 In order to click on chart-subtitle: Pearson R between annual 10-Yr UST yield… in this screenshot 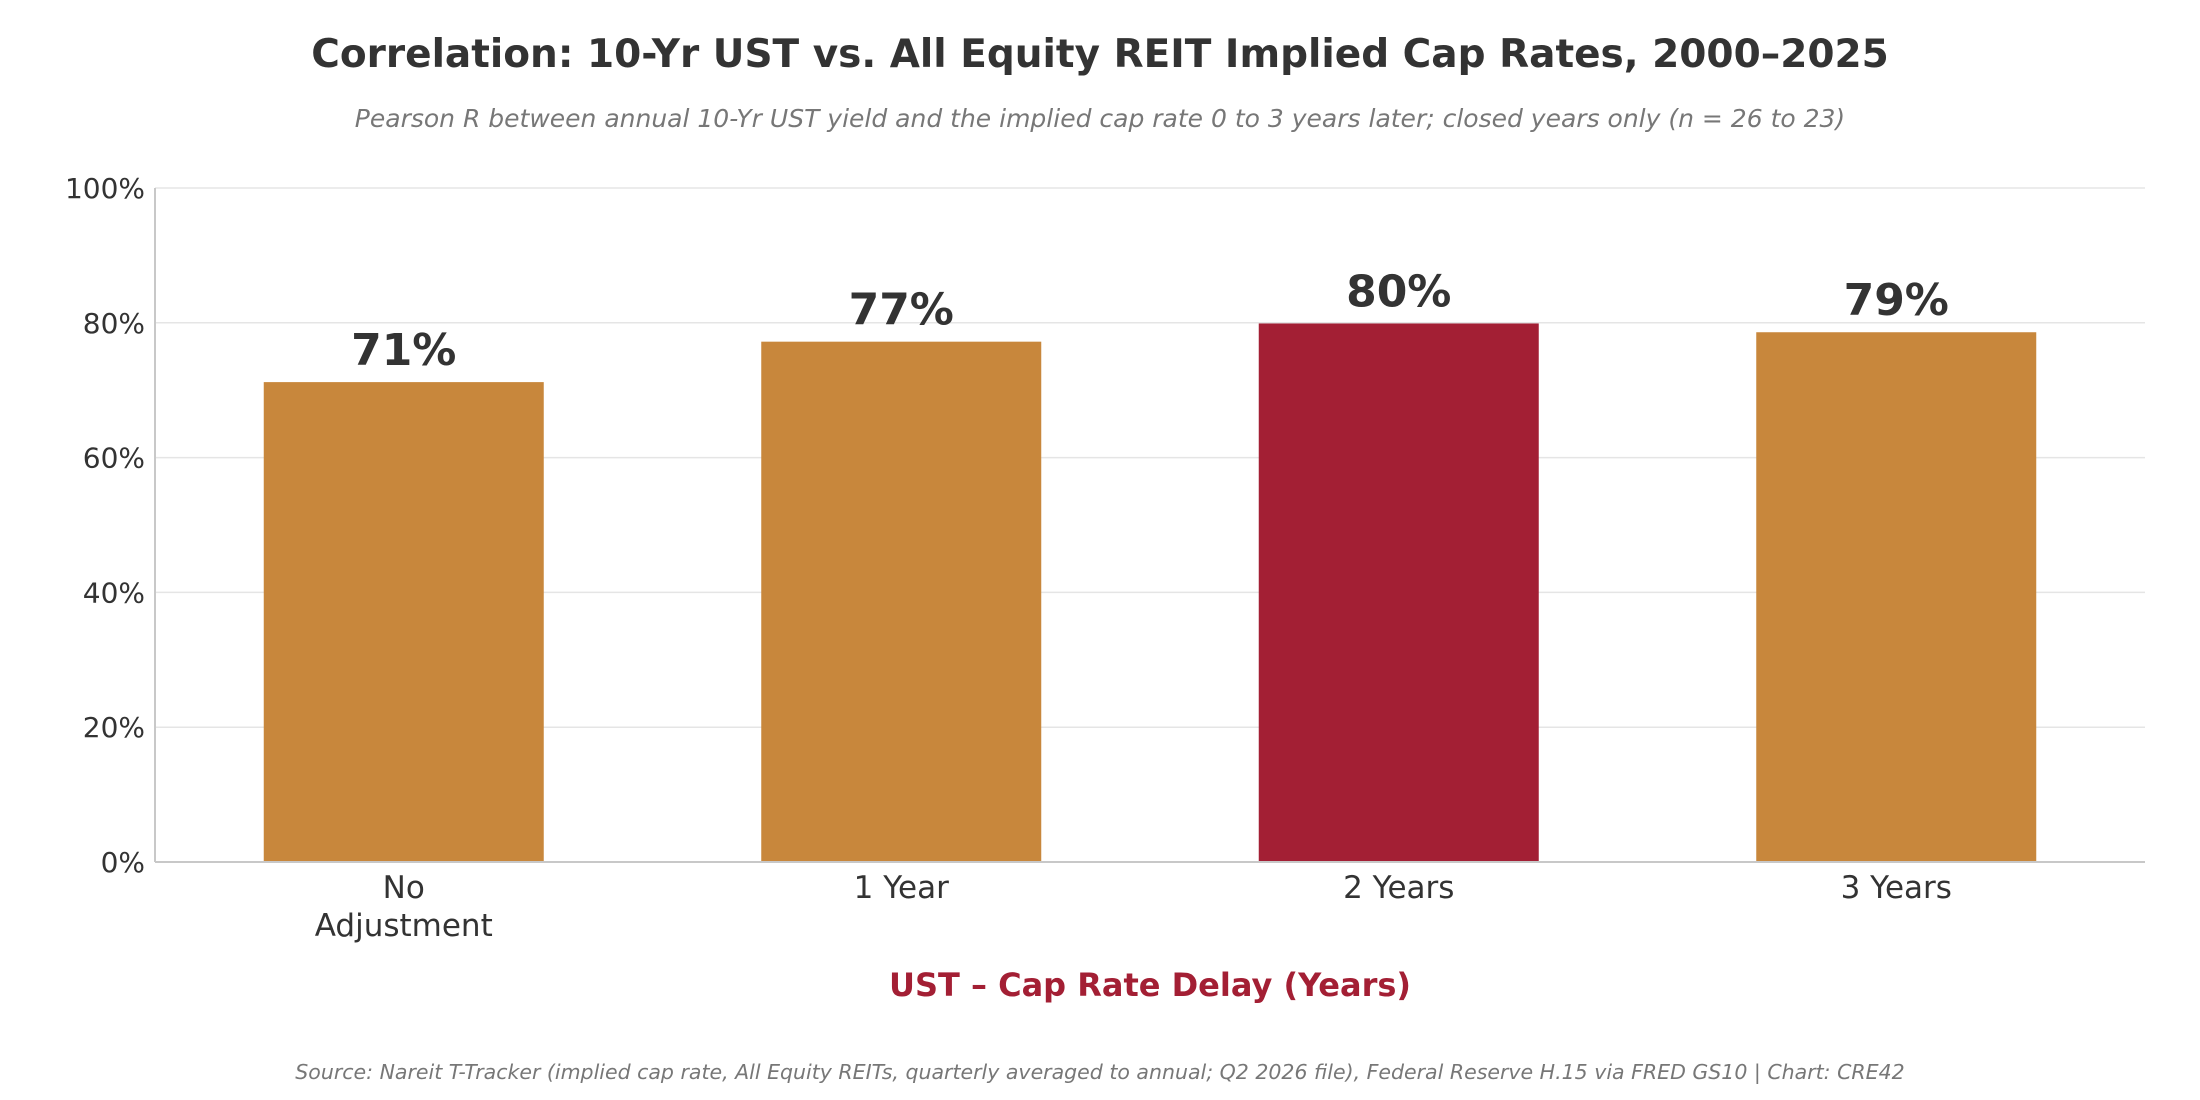, I will do `click(1100, 118)`.